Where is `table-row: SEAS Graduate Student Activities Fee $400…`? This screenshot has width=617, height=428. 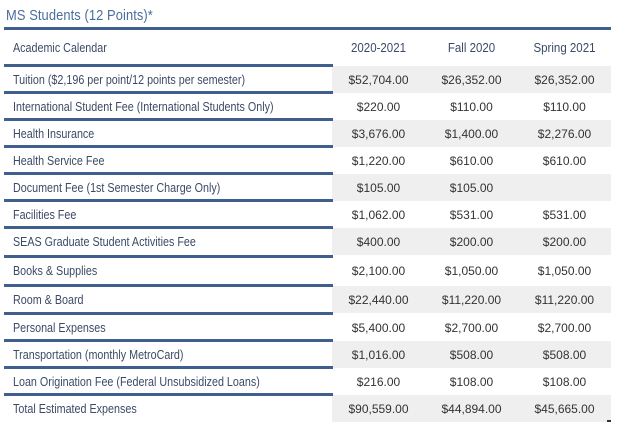
table-row: SEAS Graduate Student Activities Fee $400… is located at coordinates (307, 240).